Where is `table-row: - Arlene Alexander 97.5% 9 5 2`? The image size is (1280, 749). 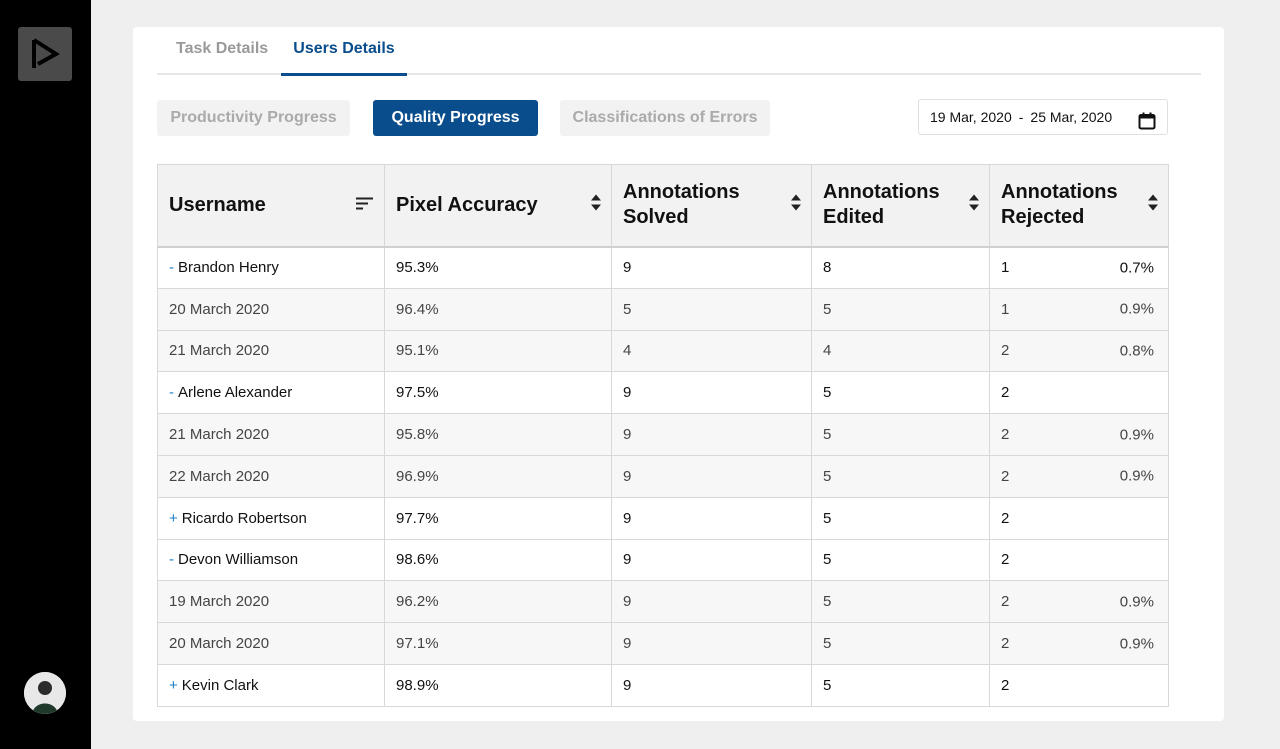 table-row: - Arlene Alexander 97.5% 9 5 2 is located at coordinates (663, 393).